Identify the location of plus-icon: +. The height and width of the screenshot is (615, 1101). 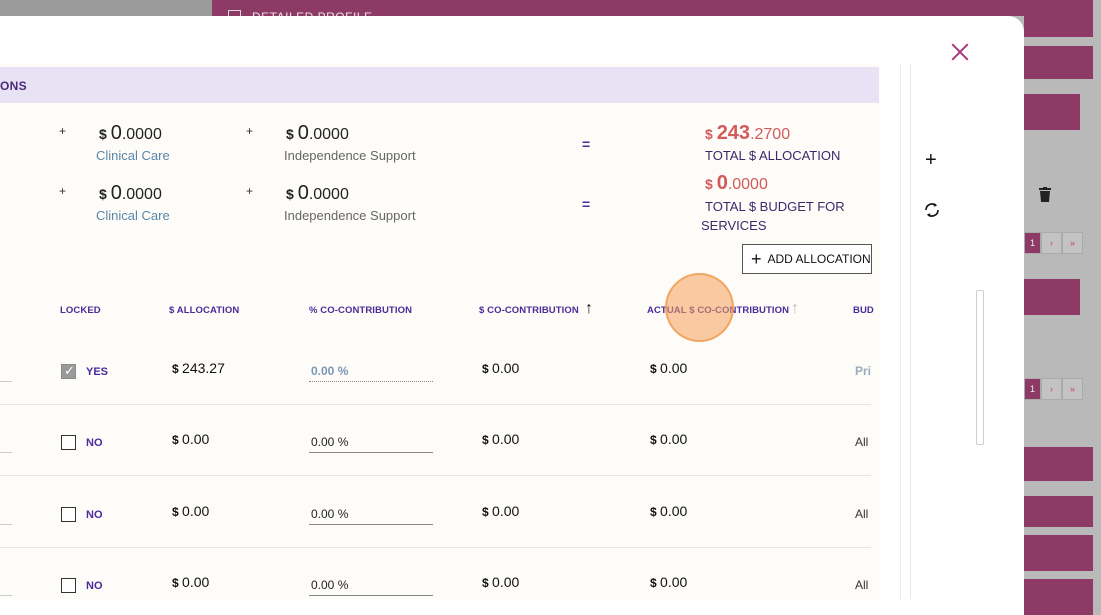
(756, 259).